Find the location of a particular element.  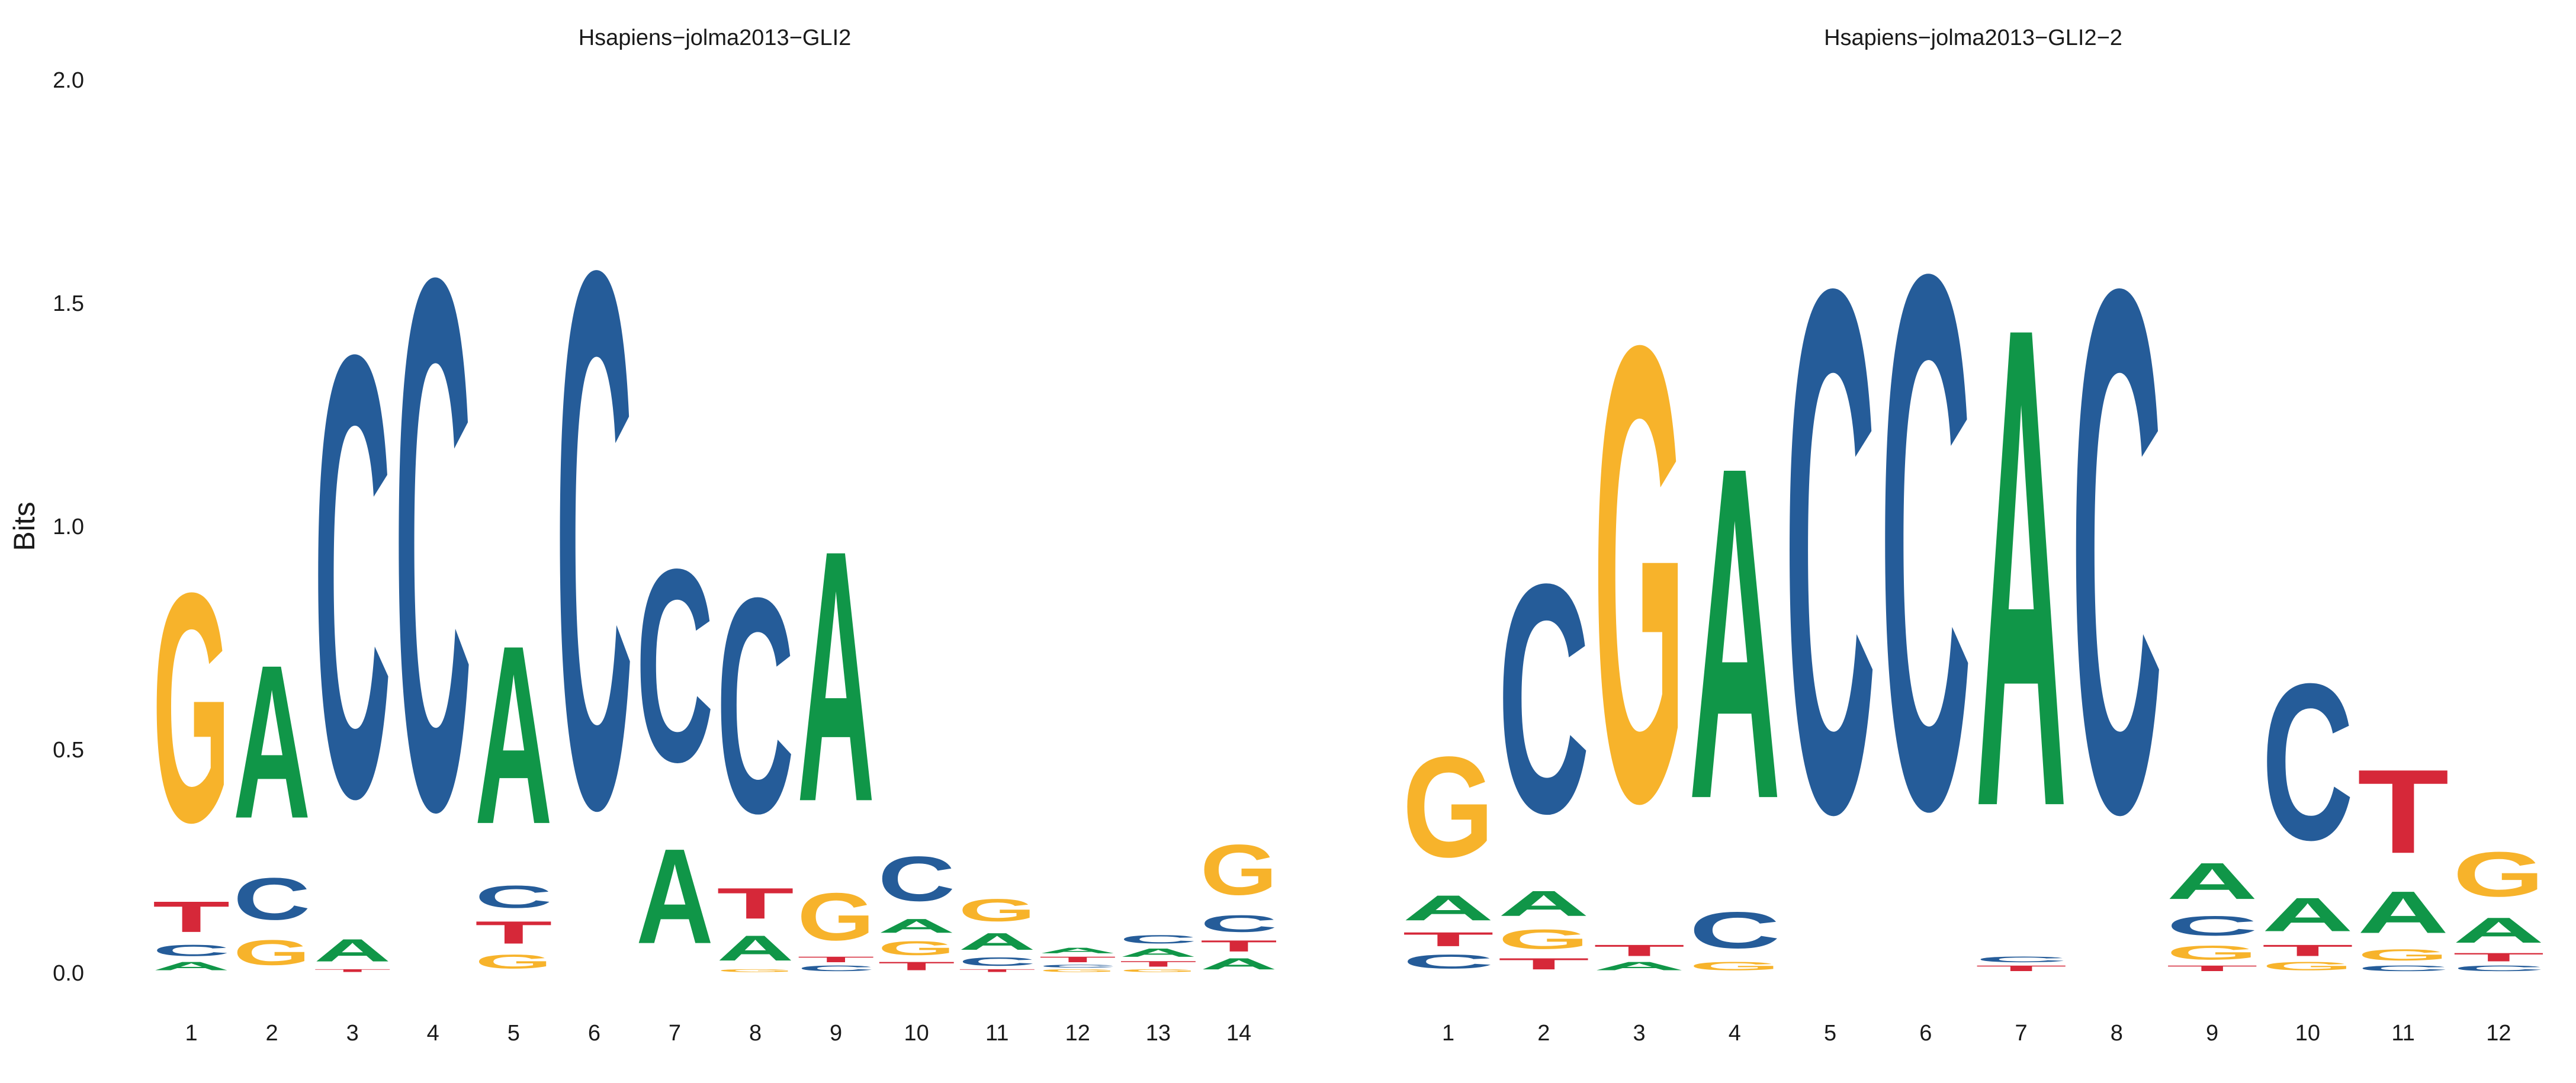

logo-letter-C-p2-pos10: C is located at coordinates (2307, 761).